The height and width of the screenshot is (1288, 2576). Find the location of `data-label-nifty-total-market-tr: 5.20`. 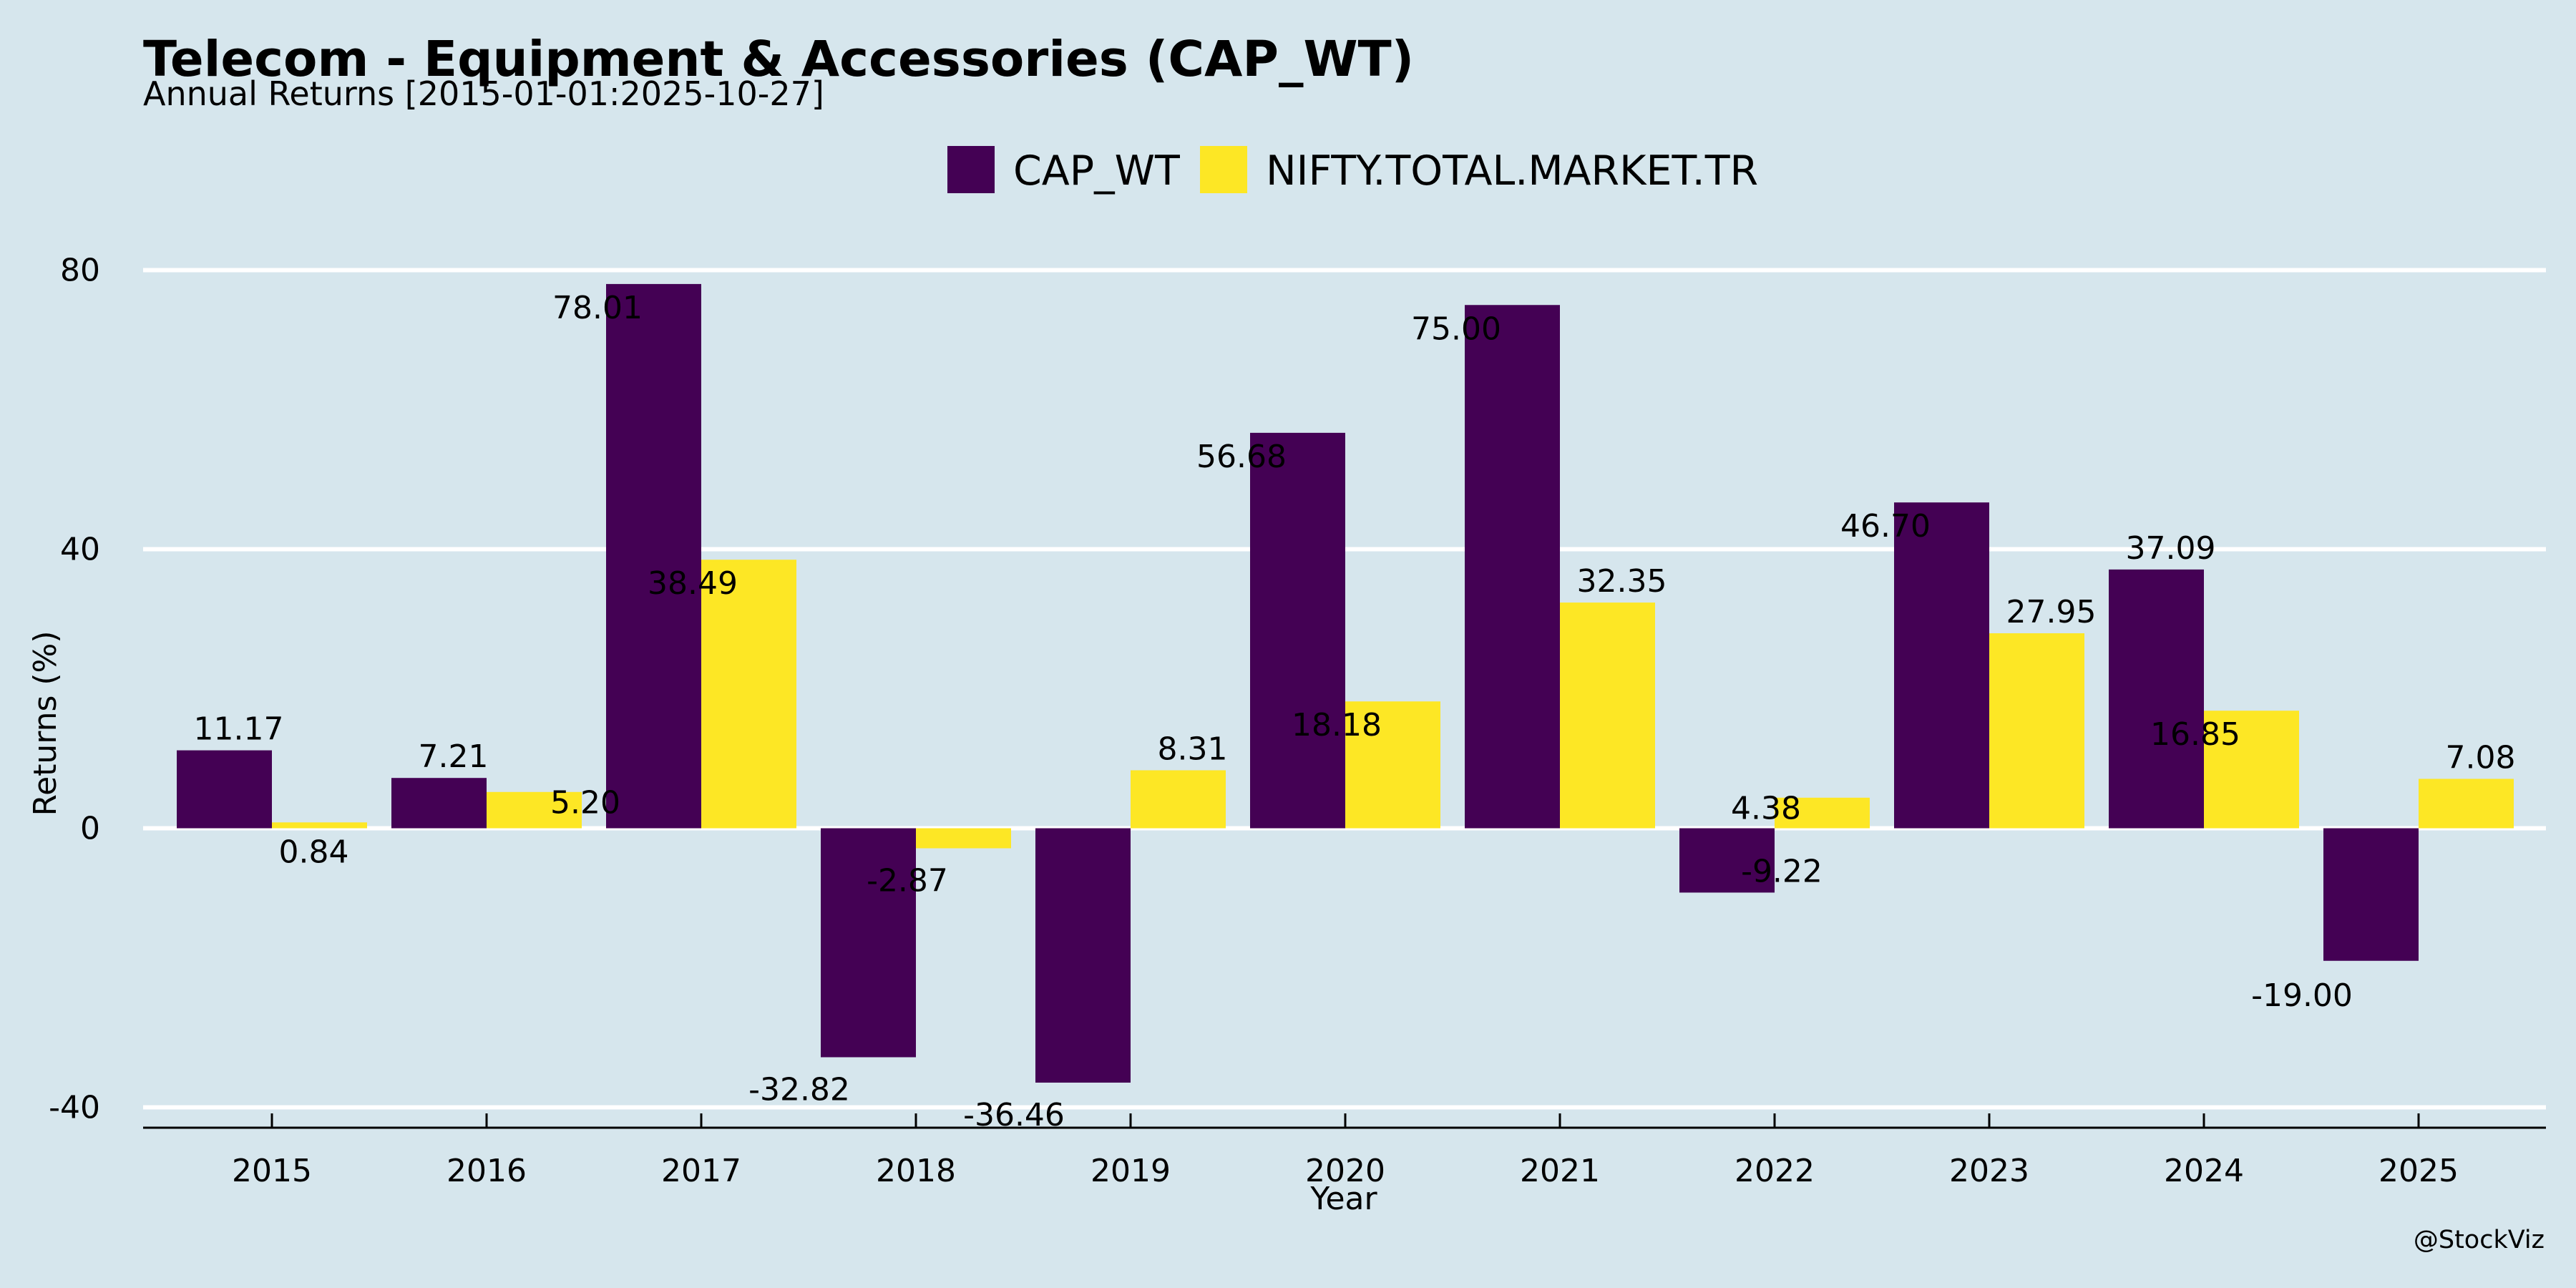

data-label-nifty-total-market-tr: 5.20 is located at coordinates (585, 803).